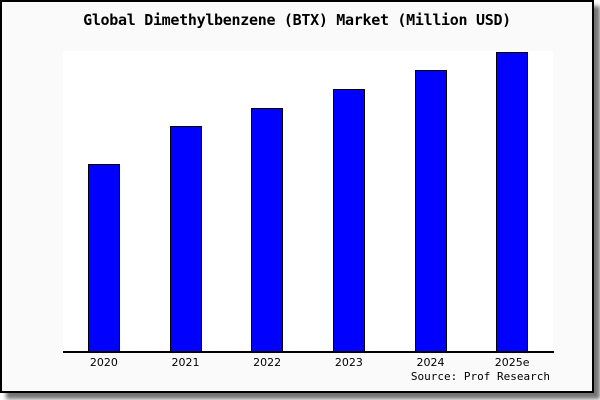 The width and height of the screenshot is (600, 400). I want to click on x-tick-label-2024: 2024, so click(430, 362).